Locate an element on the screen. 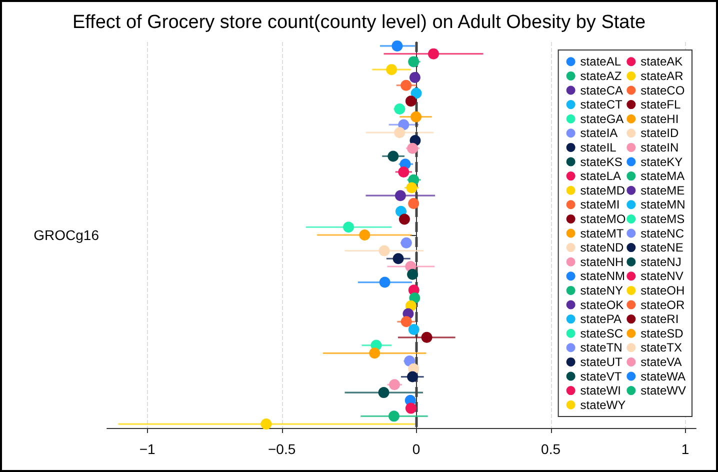  legend-label: stateMO is located at coordinates (603, 219).